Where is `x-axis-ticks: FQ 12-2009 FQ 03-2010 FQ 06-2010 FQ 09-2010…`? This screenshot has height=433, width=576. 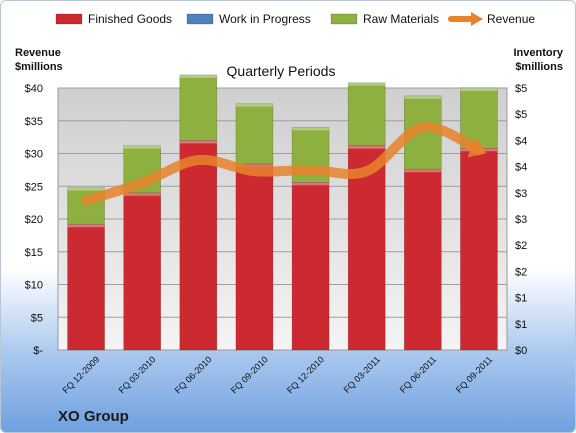
x-axis-ticks: FQ 12-2009 FQ 03-2010 FQ 06-2010 FQ 09-2010… is located at coordinates (277, 374).